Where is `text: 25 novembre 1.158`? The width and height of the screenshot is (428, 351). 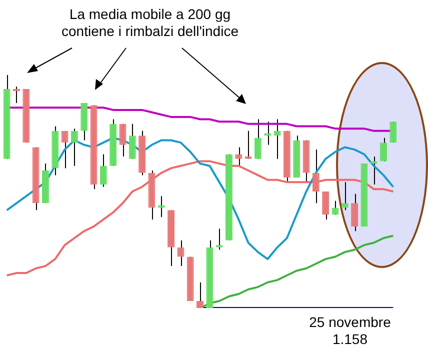 text: 25 novembre 1.158 is located at coordinates (350, 331).